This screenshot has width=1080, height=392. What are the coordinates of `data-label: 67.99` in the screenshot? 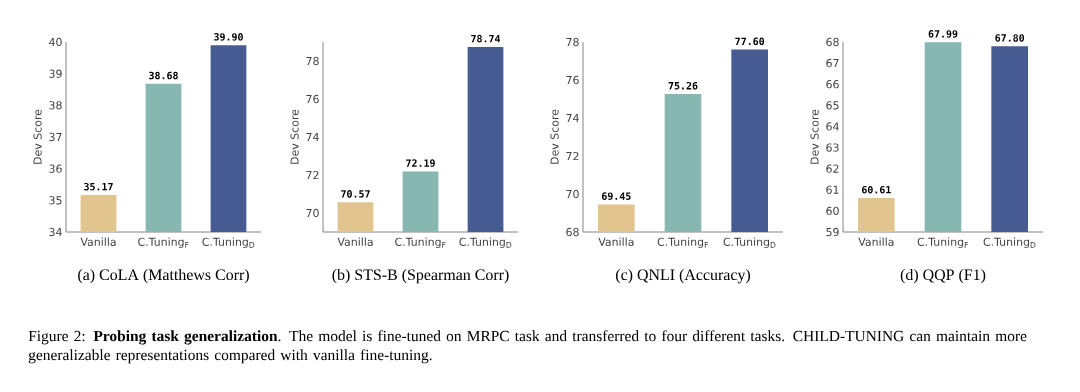 It's located at (943, 34).